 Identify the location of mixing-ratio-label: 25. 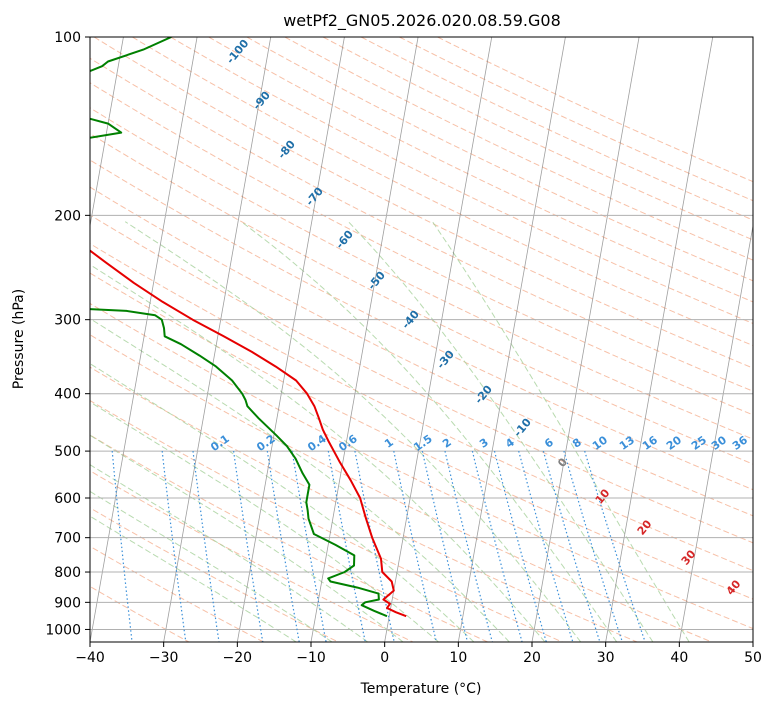
(699, 442).